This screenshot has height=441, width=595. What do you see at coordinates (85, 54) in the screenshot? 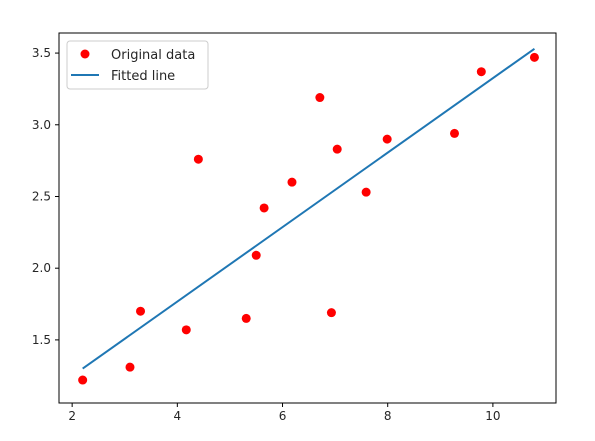
I see `legend-marker-original-data` at bounding box center [85, 54].